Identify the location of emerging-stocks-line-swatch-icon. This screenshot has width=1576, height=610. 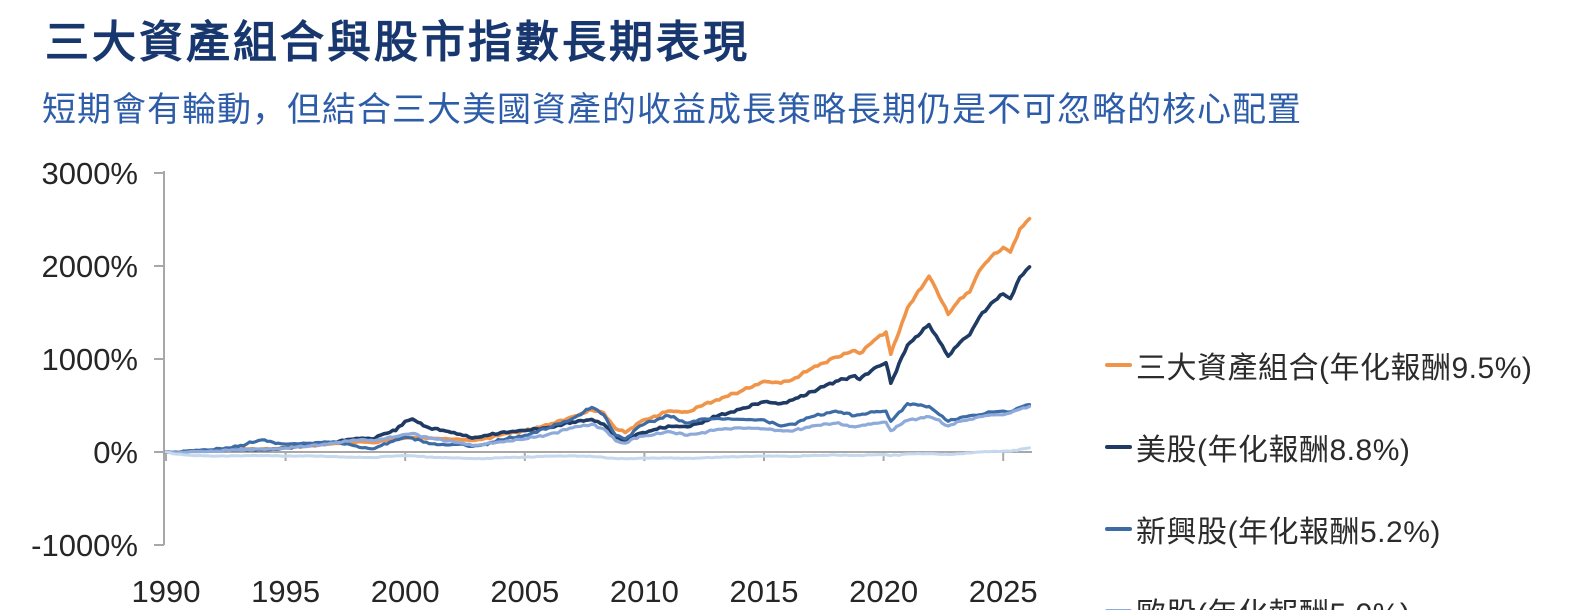
(1118, 529).